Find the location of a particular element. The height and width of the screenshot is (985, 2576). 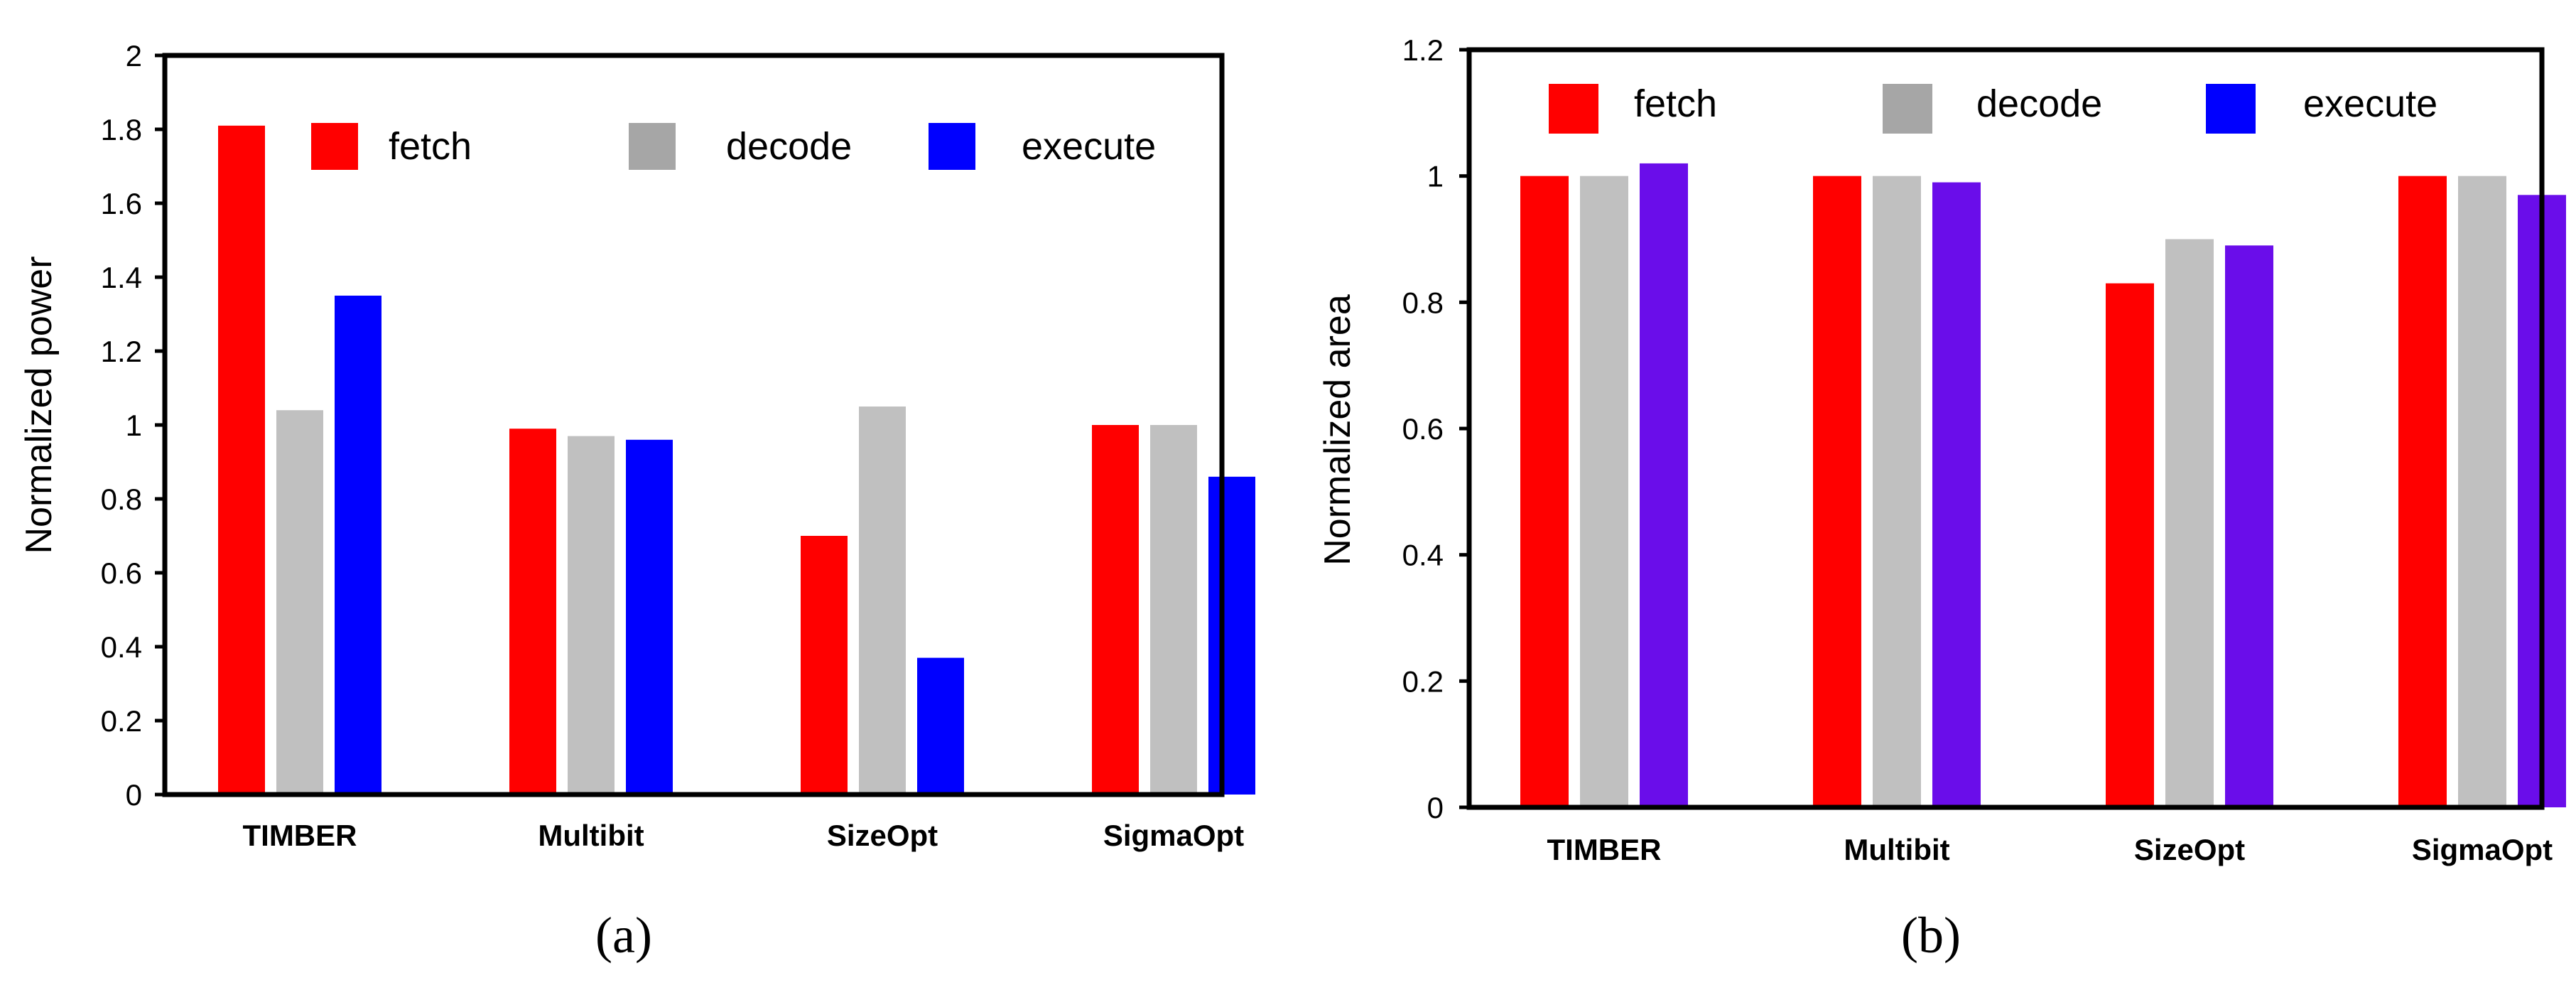

panel-caption: (b) is located at coordinates (1931, 936).